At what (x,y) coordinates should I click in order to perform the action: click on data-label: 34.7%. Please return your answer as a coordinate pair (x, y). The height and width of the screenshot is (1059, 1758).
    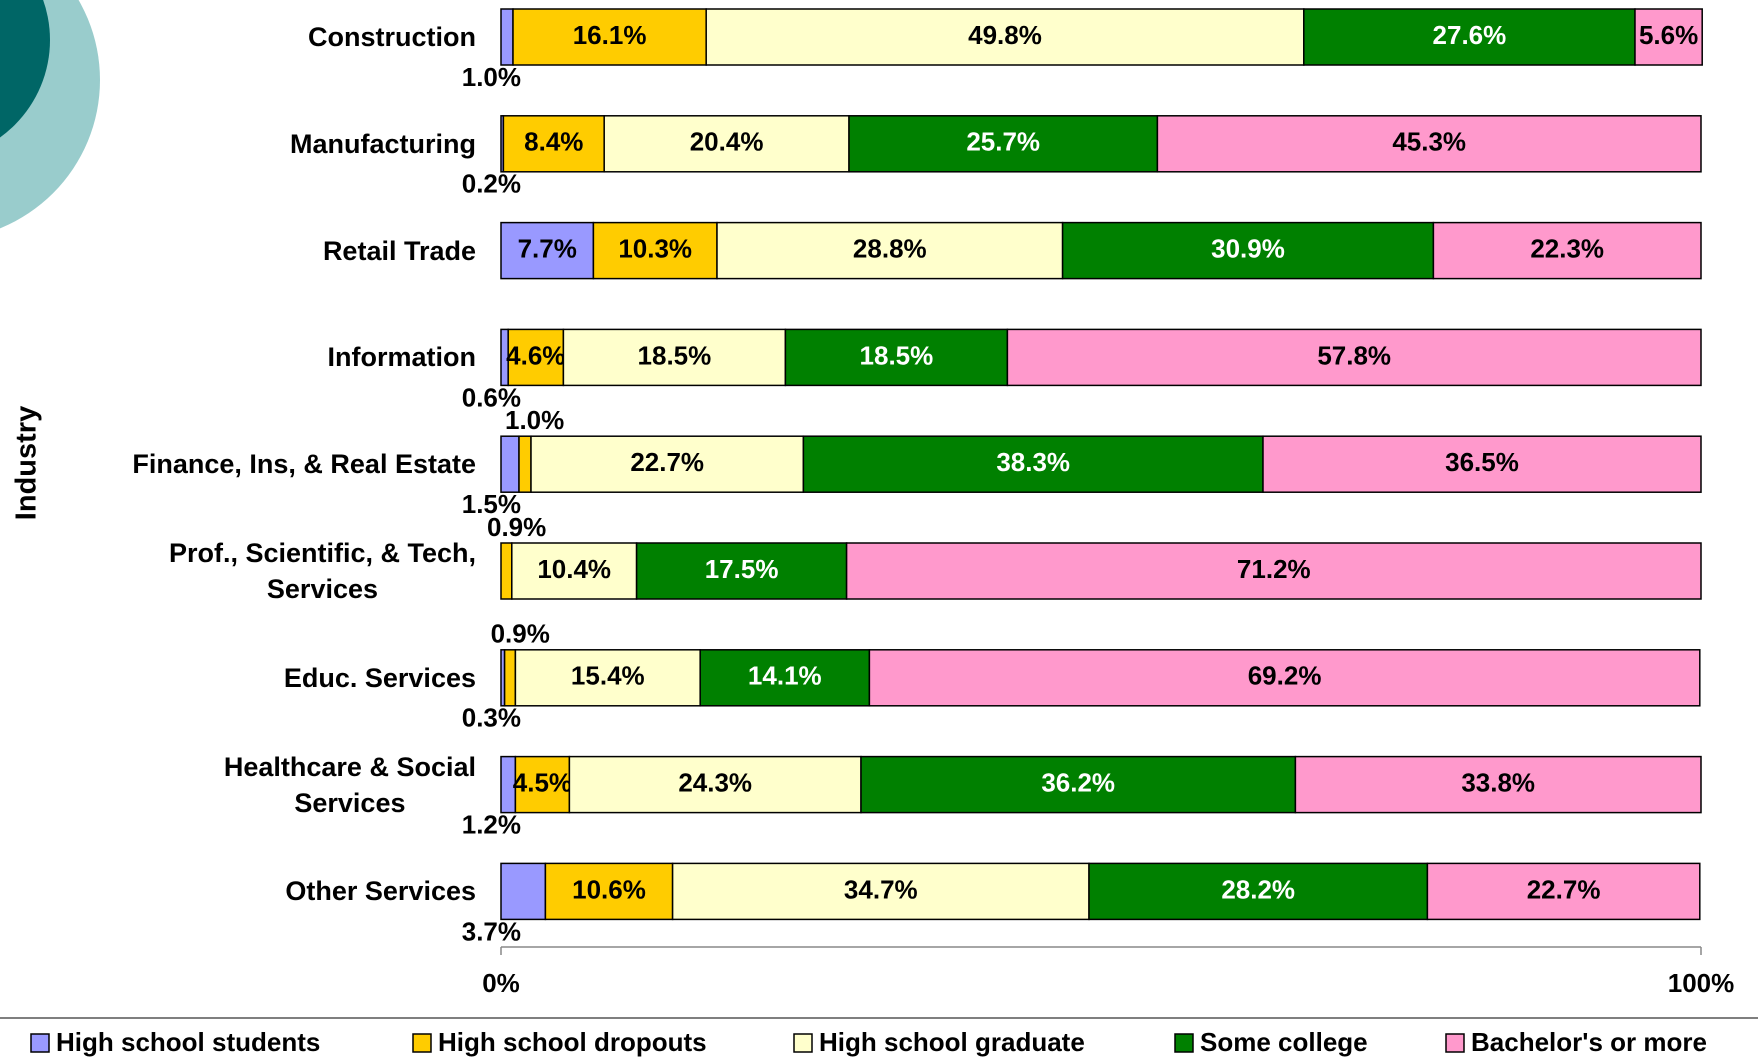
    Looking at the image, I should click on (881, 889).